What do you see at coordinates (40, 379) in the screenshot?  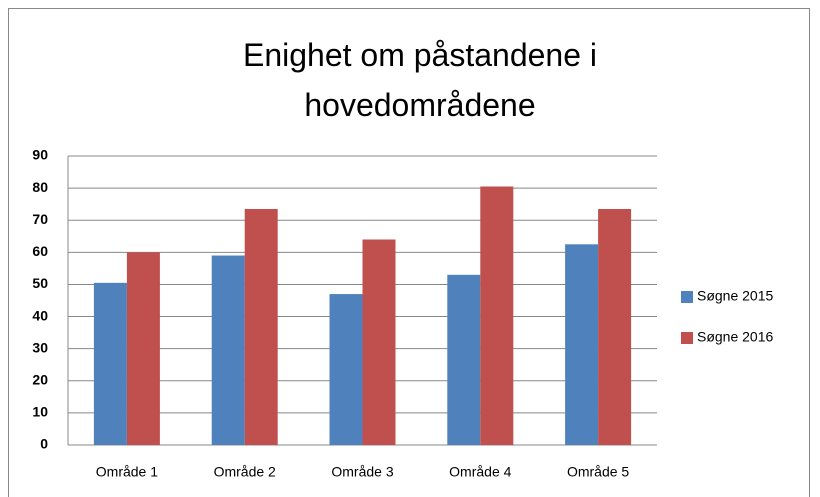 I see `y-tick-label: 20` at bounding box center [40, 379].